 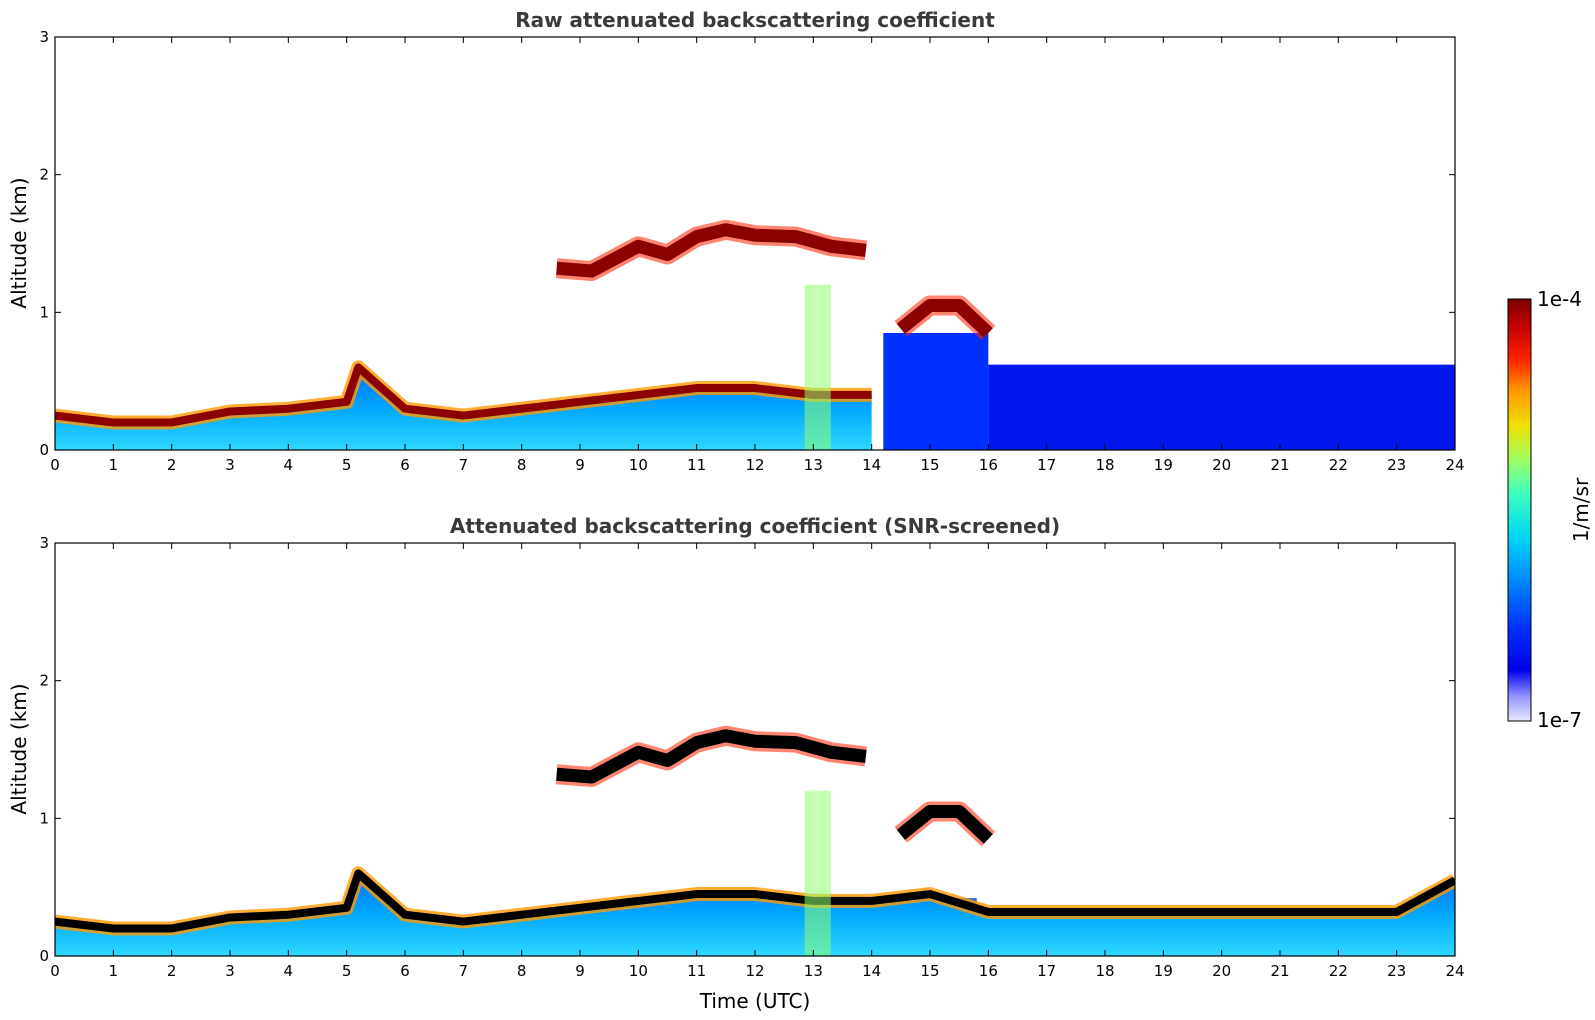 I want to click on dense-blue-layer, so click(x=1221, y=407).